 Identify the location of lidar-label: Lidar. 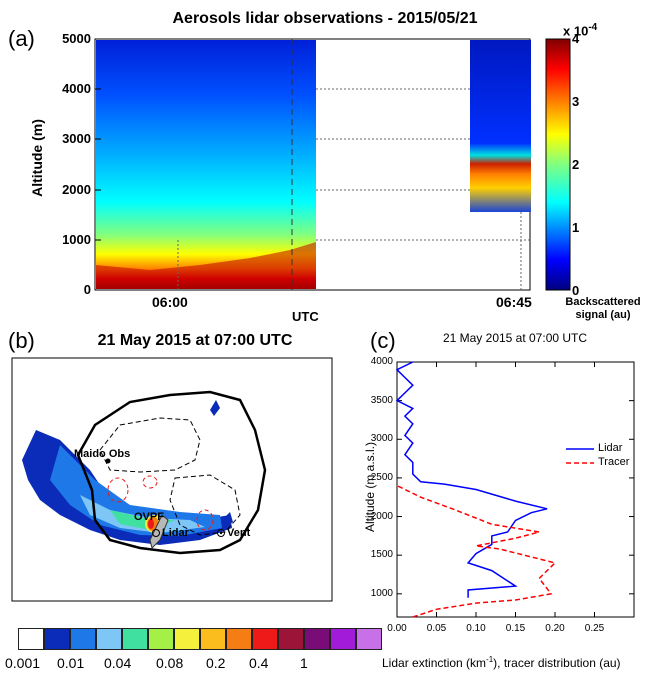
(175, 533).